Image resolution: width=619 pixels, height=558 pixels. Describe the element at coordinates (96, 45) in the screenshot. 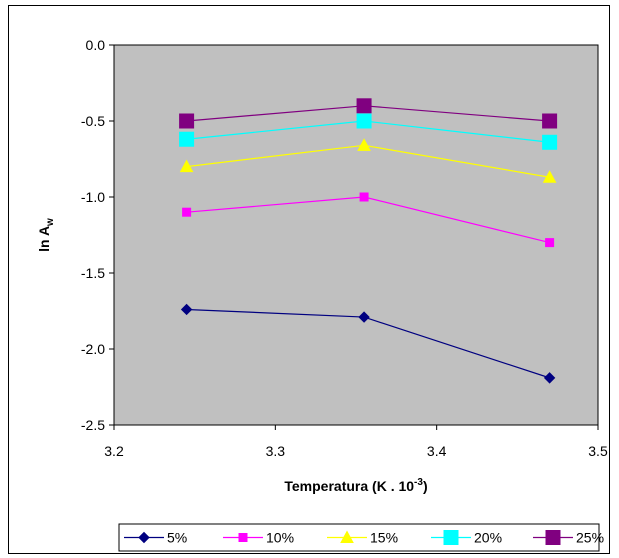

I see `y-tick-label: 0.0` at that location.